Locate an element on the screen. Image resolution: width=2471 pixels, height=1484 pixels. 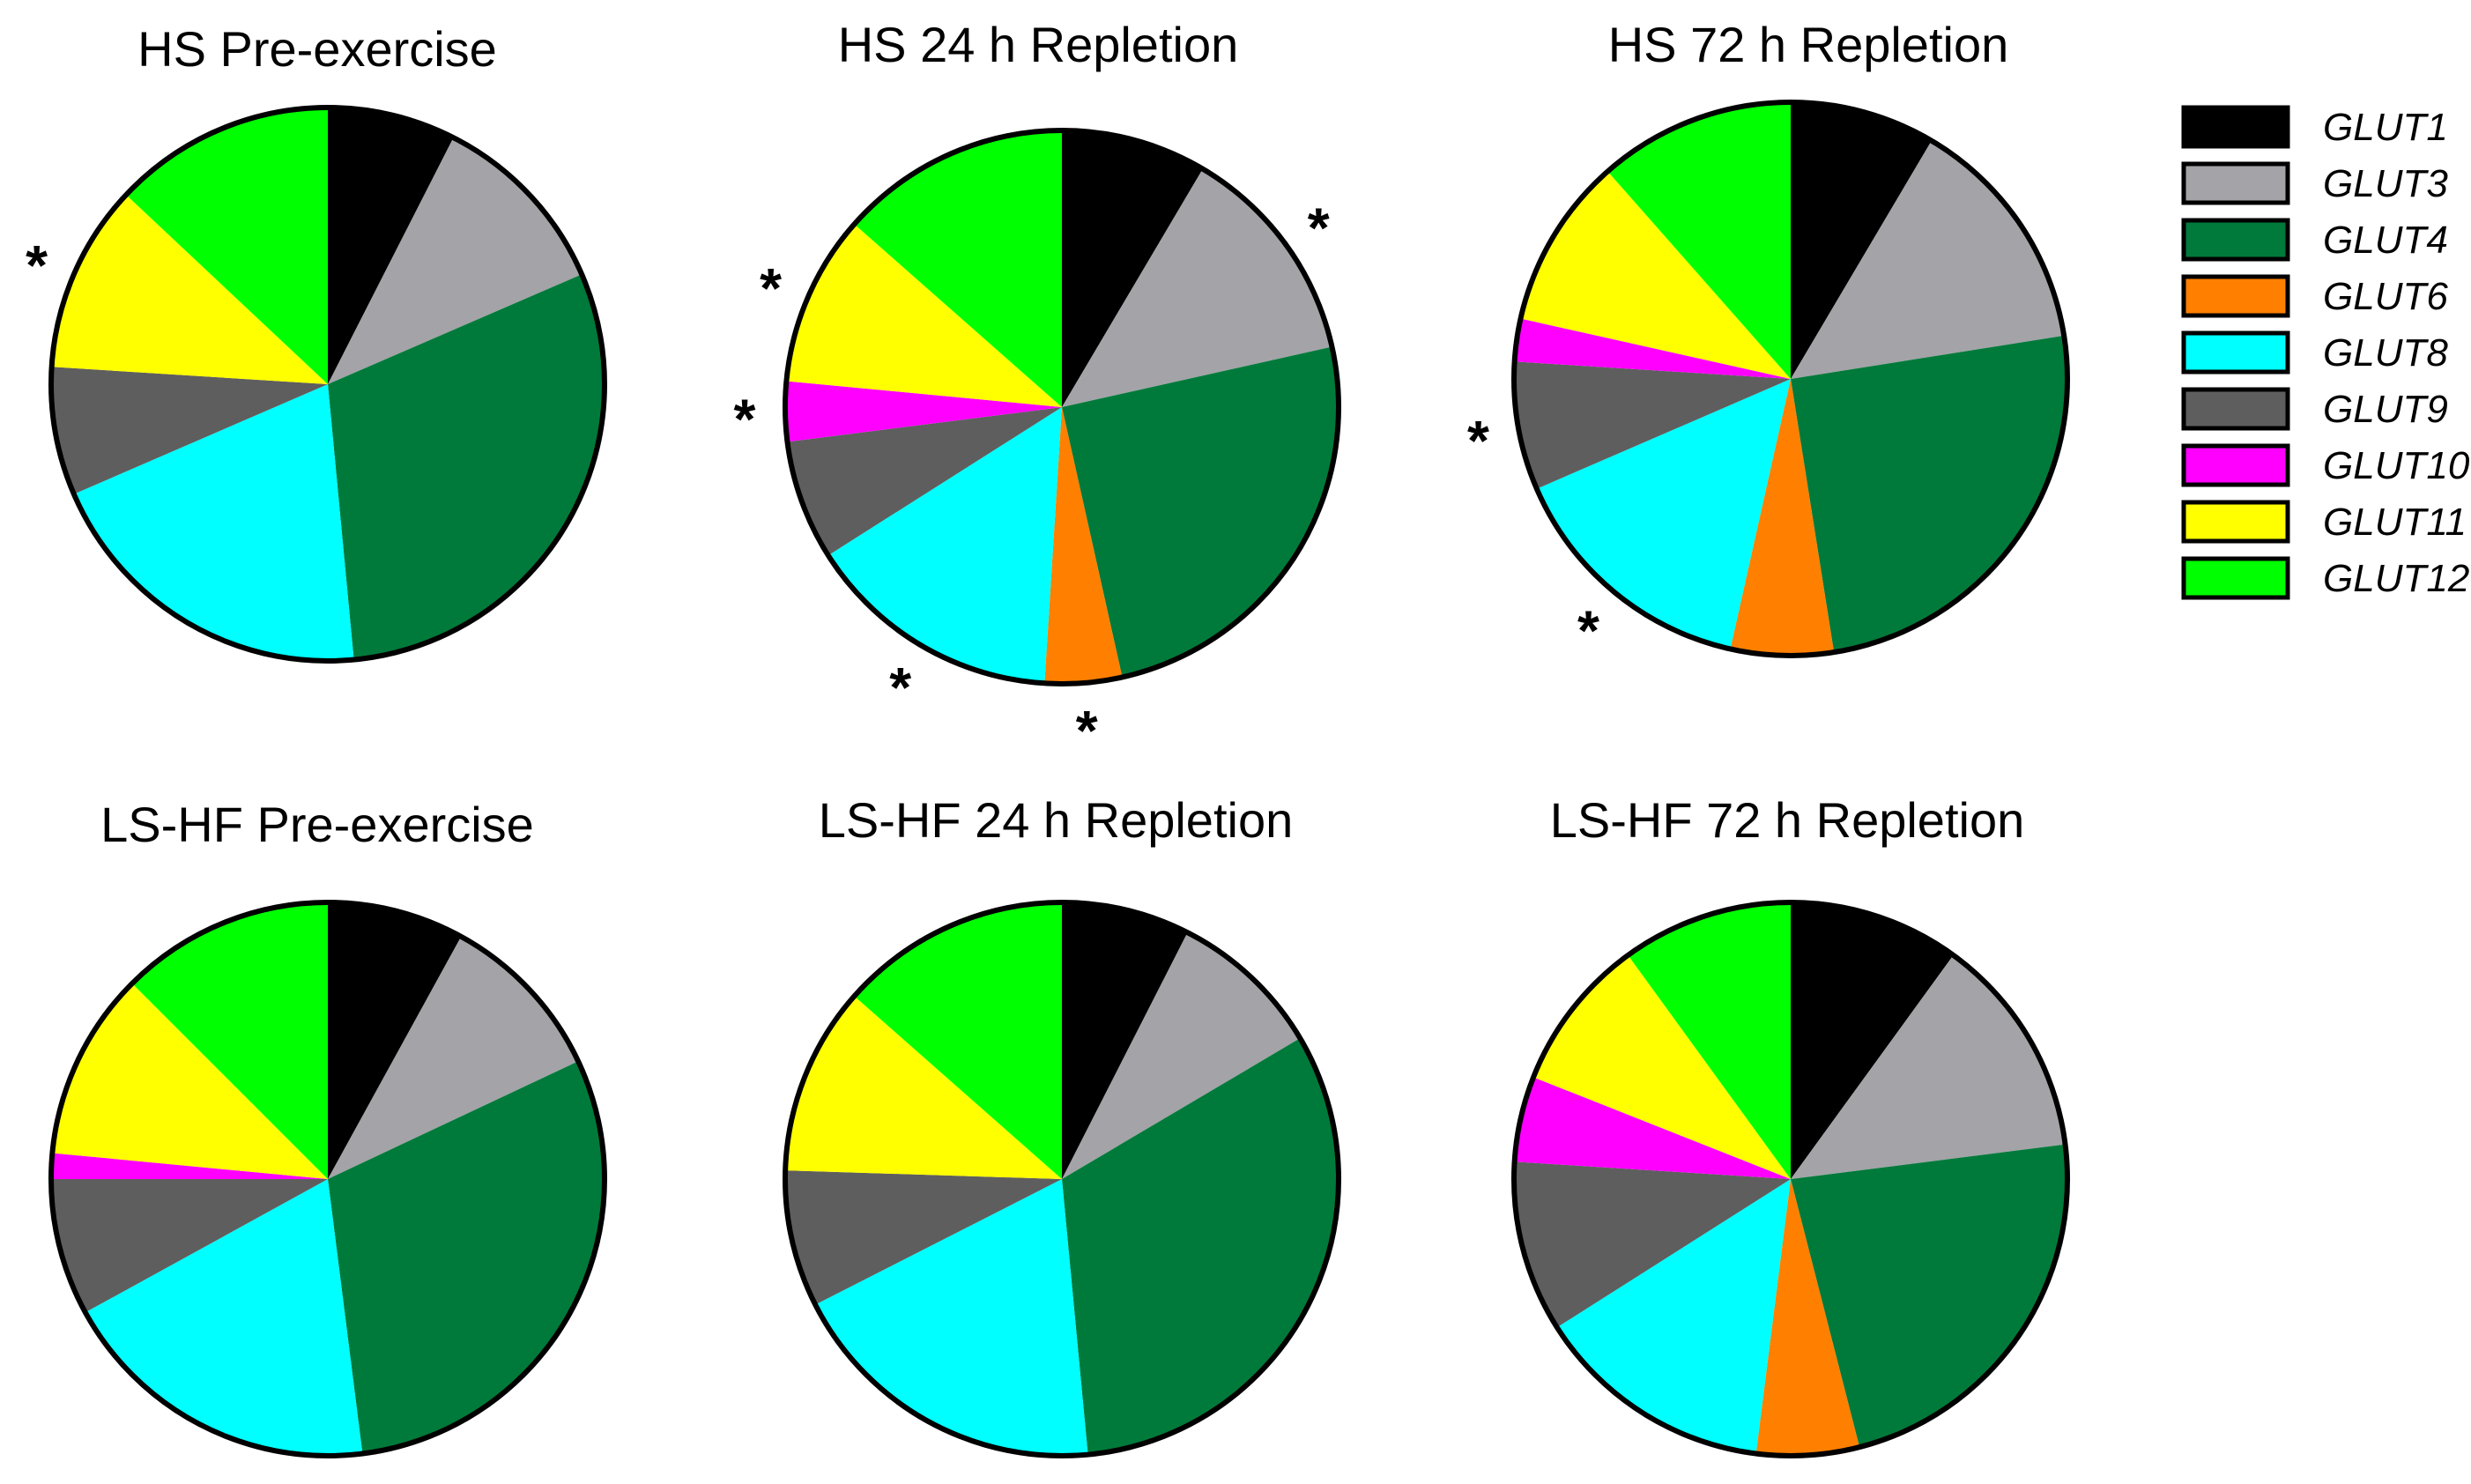
pie-title: LS-HF 72 h Repletion is located at coordinates (1787, 820).